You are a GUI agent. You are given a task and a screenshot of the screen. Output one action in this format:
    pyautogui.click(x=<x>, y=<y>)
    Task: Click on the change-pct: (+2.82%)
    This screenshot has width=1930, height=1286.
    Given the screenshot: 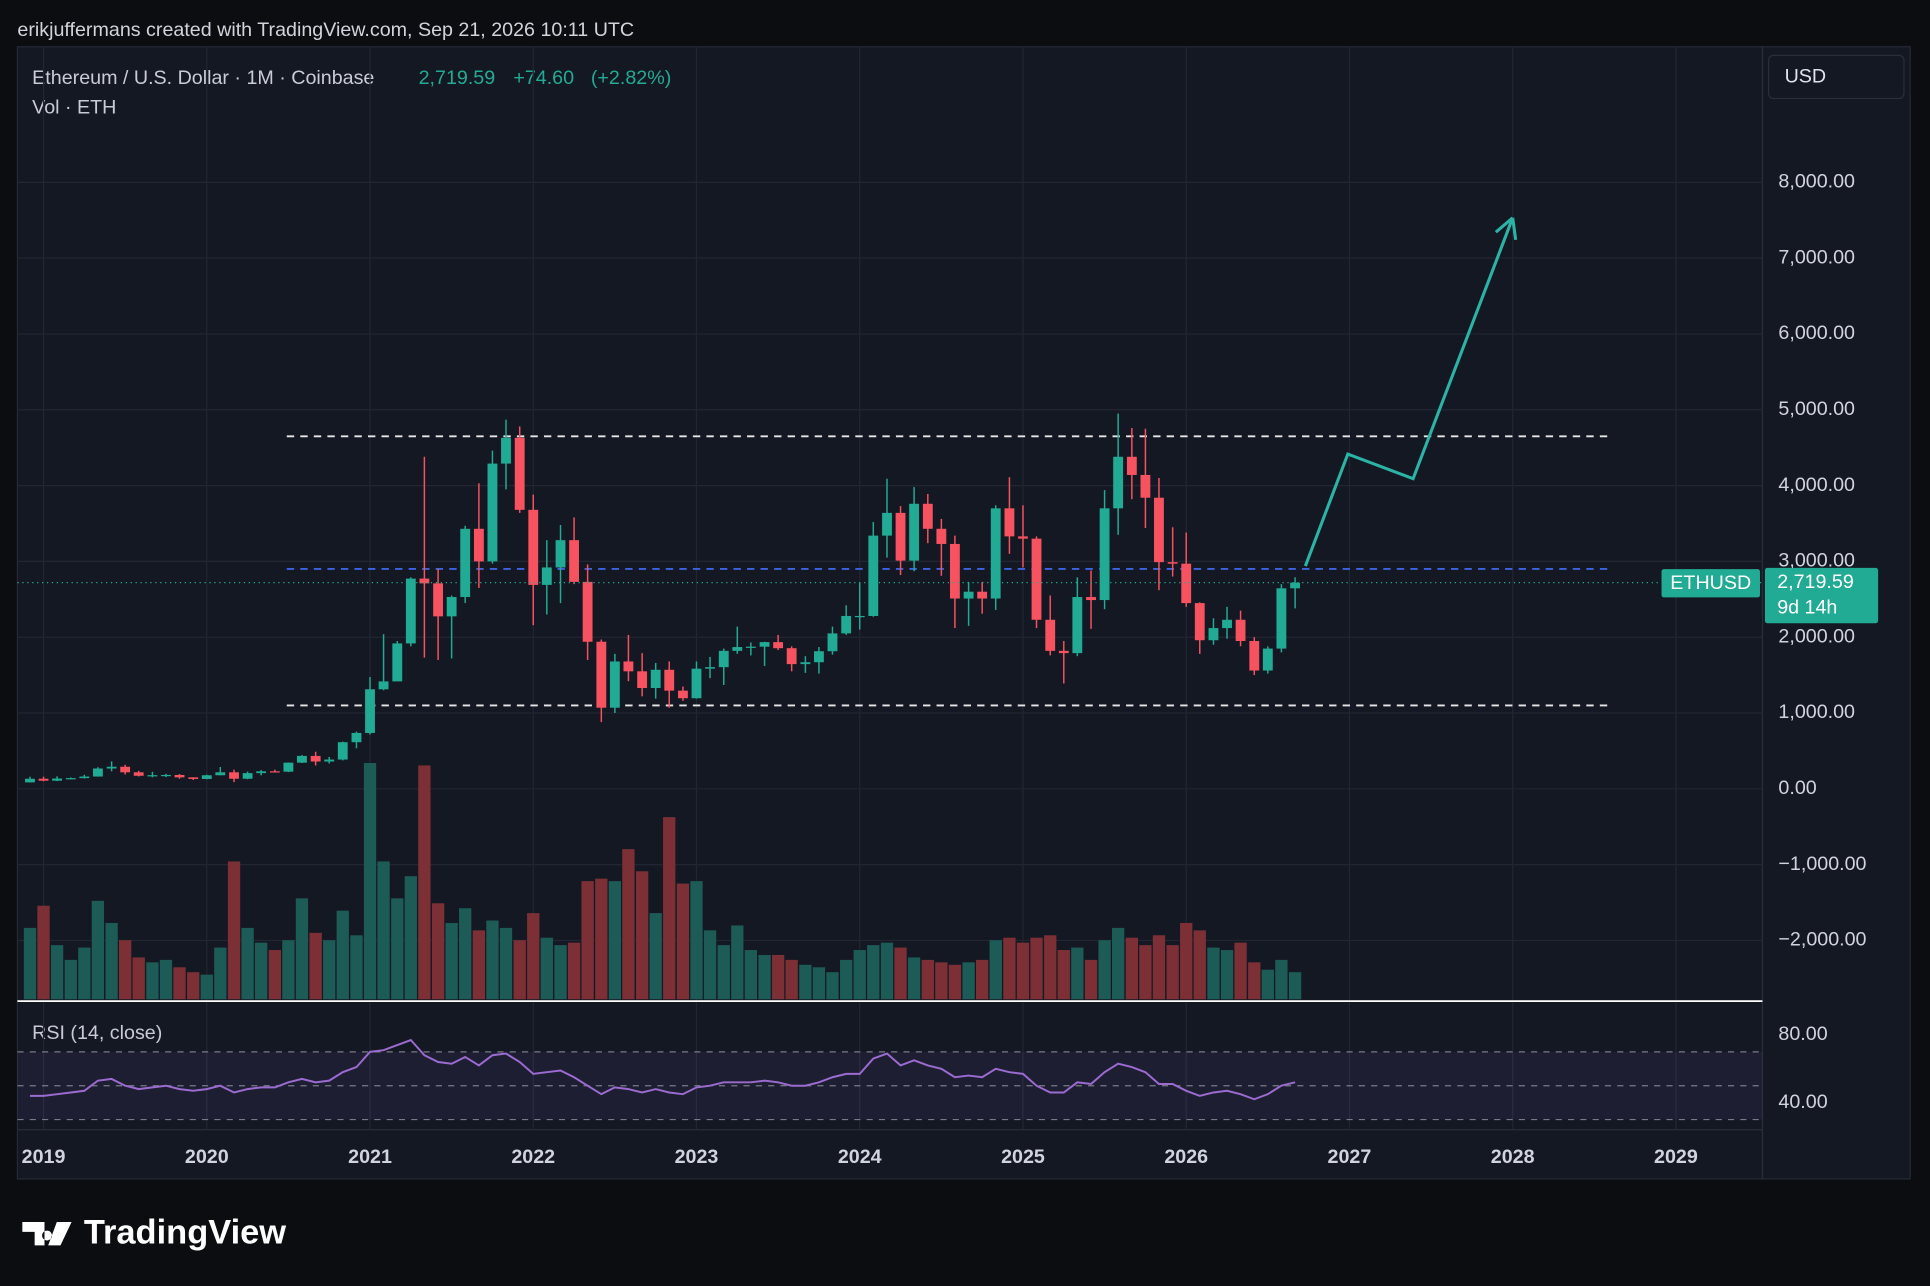 What is the action you would take?
    pyautogui.click(x=631, y=78)
    